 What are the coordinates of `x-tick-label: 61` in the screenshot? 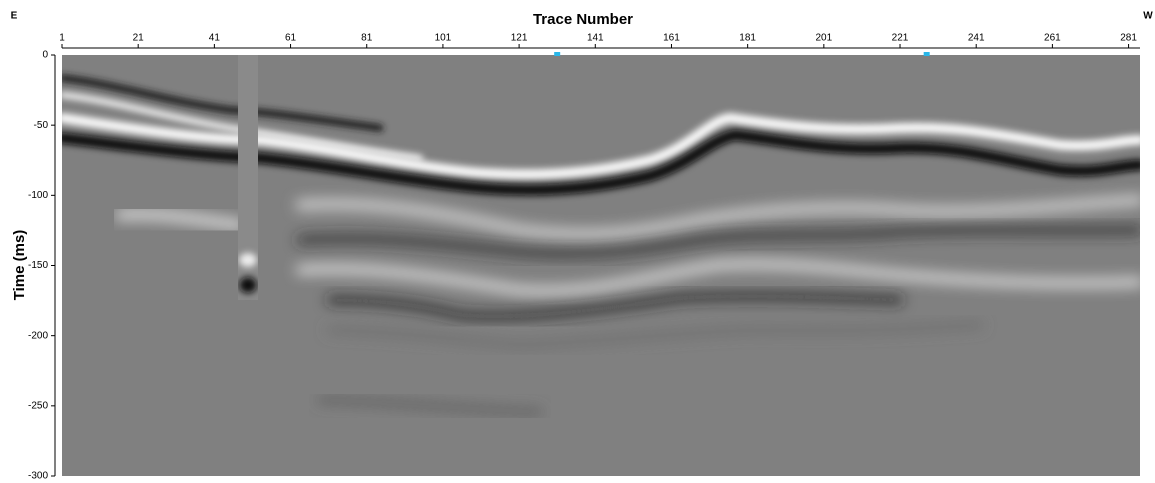 It's located at (291, 38).